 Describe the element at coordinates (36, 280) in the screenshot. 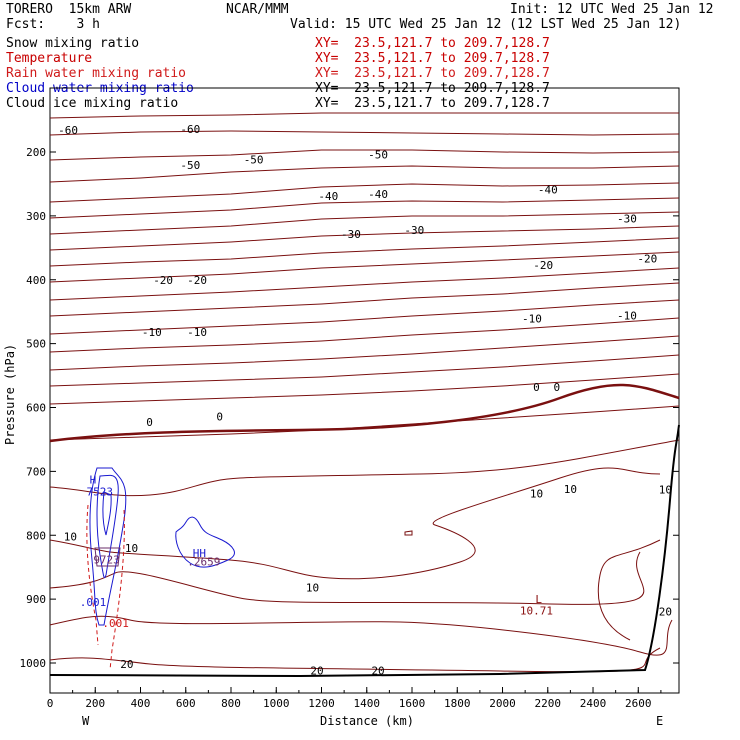

I see `y-tick-label: 400` at that location.